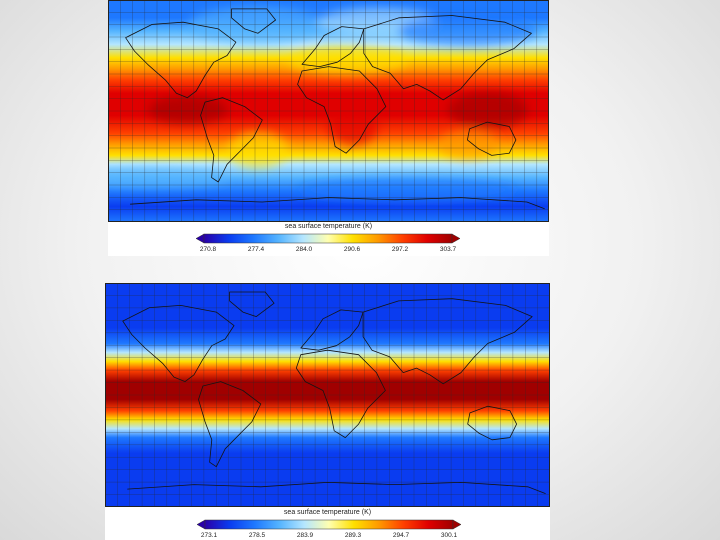 The image size is (720, 540). I want to click on colorbar-tick-label: 270.8, so click(208, 249).